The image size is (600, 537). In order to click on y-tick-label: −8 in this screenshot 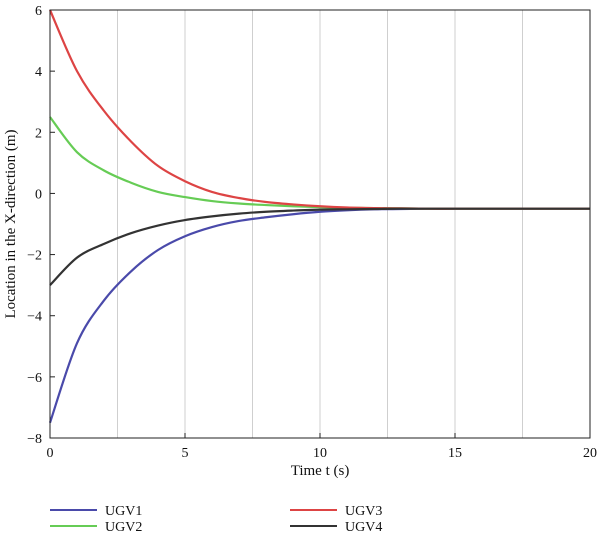, I will do `click(34, 439)`.